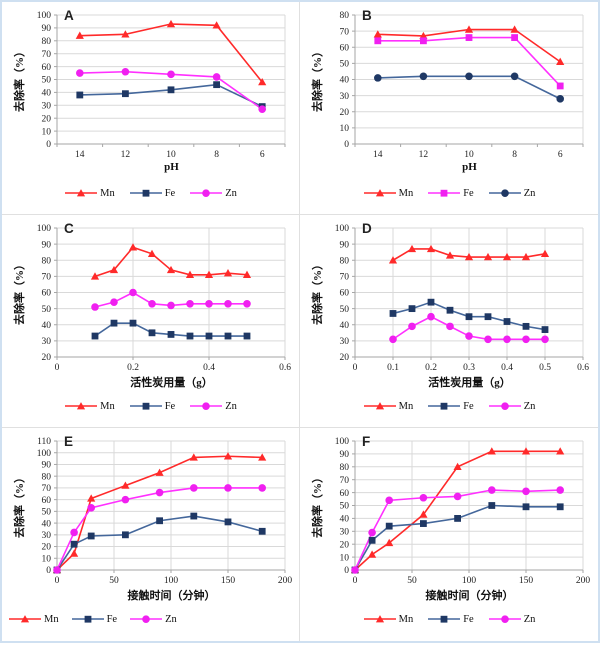 The width and height of the screenshot is (600, 645). I want to click on legend-B: Mn Fe Zn, so click(449, 193).